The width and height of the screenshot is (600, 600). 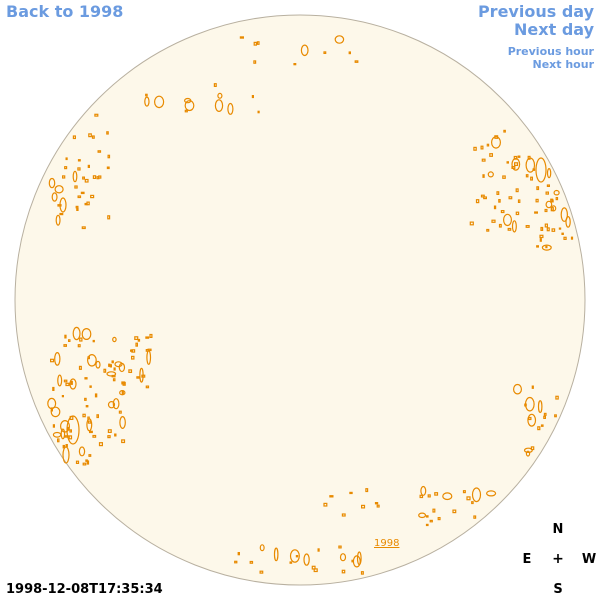 I want to click on compass-north-label: N, so click(x=558, y=529).